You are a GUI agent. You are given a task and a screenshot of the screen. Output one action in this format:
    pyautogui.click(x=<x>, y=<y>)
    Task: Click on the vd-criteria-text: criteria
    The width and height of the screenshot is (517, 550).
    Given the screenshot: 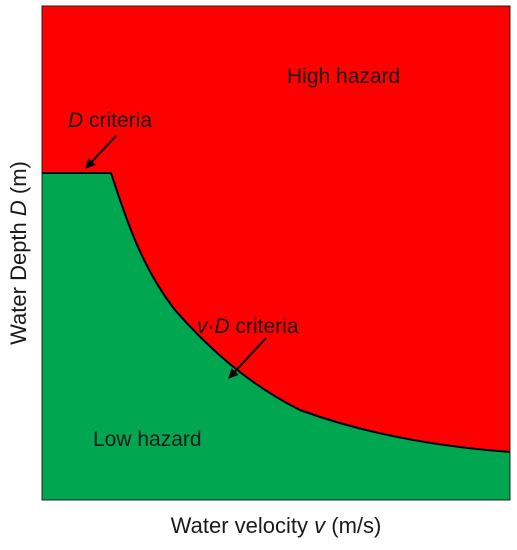 What is the action you would take?
    pyautogui.click(x=264, y=326)
    